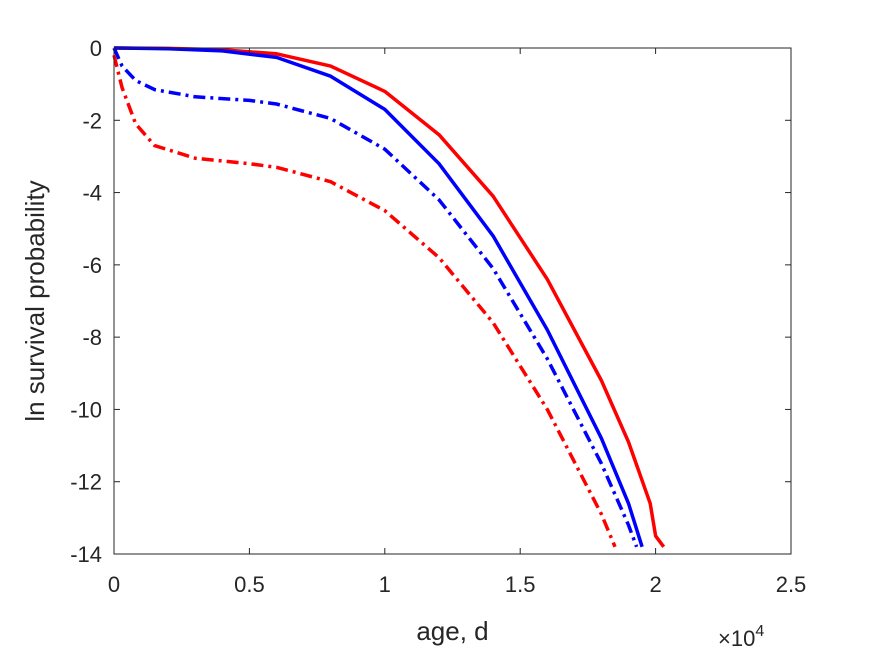  I want to click on x-axis-title: age, d, so click(452, 631).